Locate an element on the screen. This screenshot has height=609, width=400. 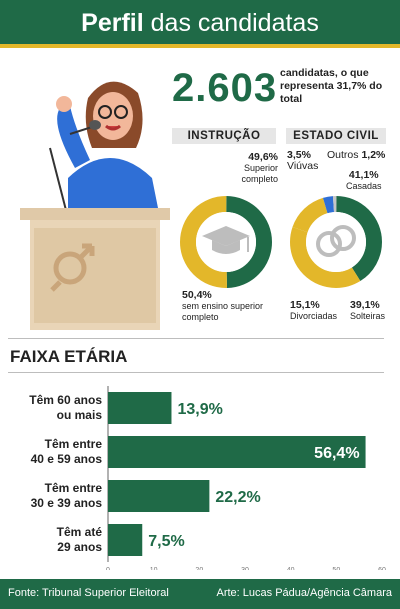
female-symbol-icon is located at coordinates (72, 267).